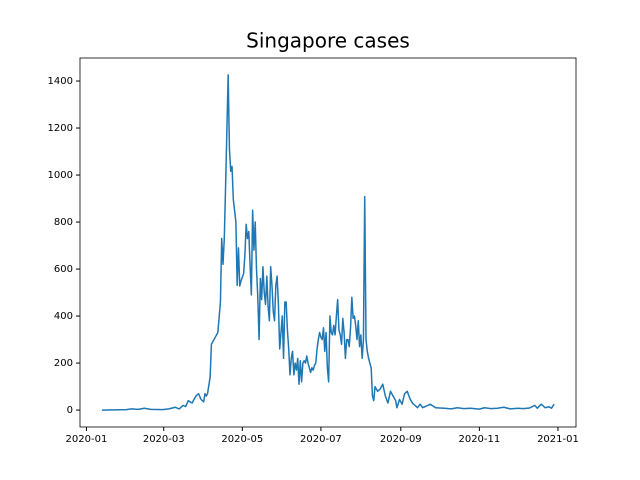 This screenshot has height=480, width=640. I want to click on x-tick-label: 2020-07, so click(321, 439).